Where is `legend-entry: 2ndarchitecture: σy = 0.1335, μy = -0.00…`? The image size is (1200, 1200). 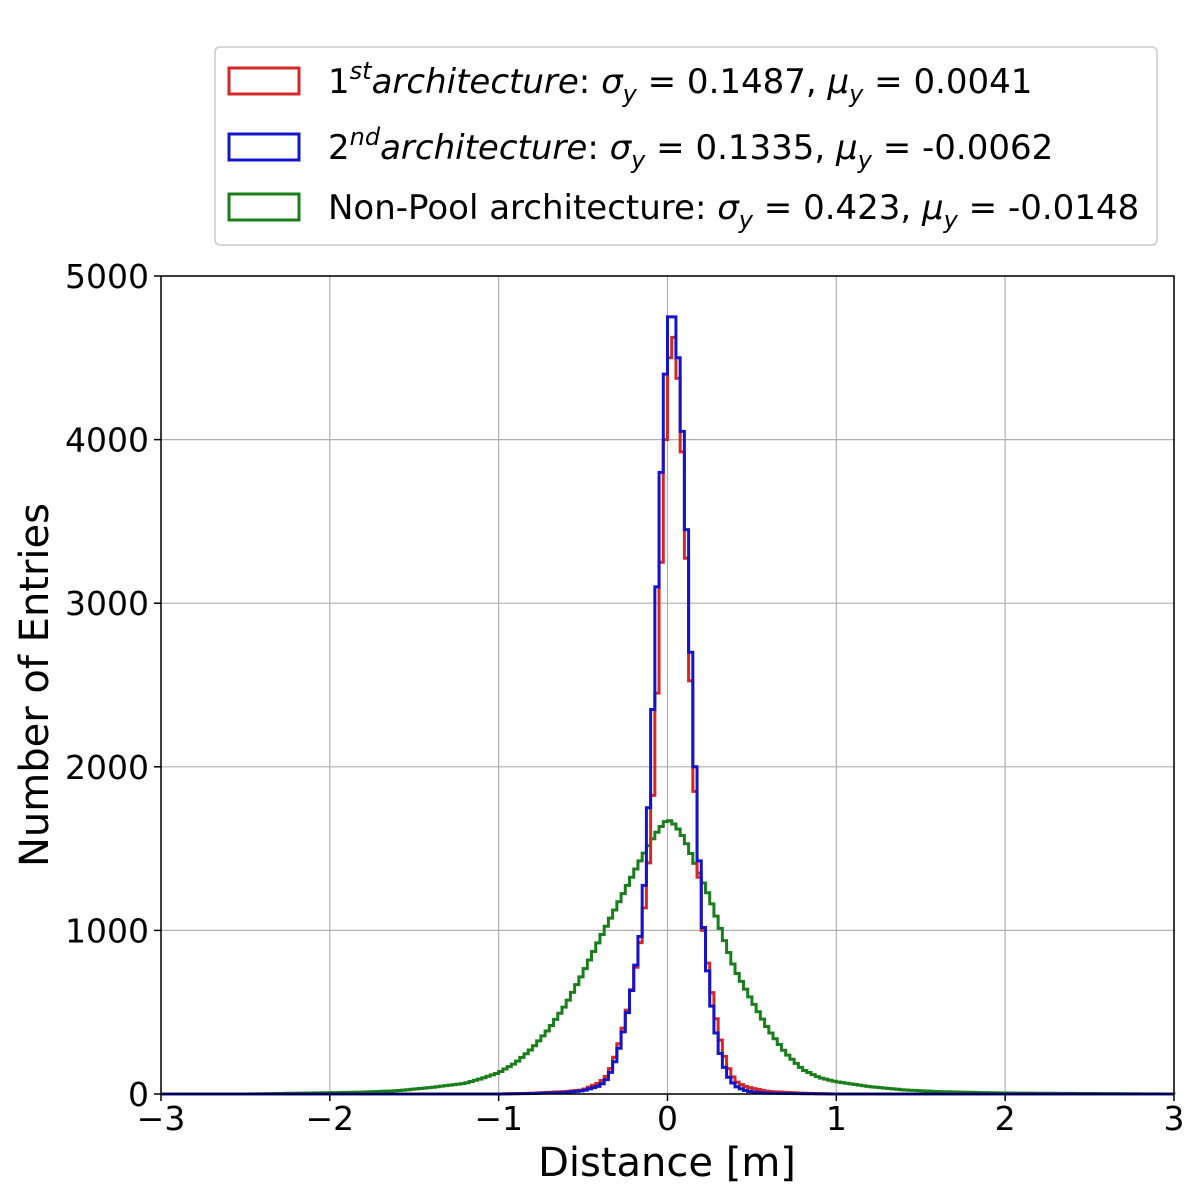
legend-entry: 2ndarchitecture: σy = 0.1335, μy = -0.00… is located at coordinates (640, 148).